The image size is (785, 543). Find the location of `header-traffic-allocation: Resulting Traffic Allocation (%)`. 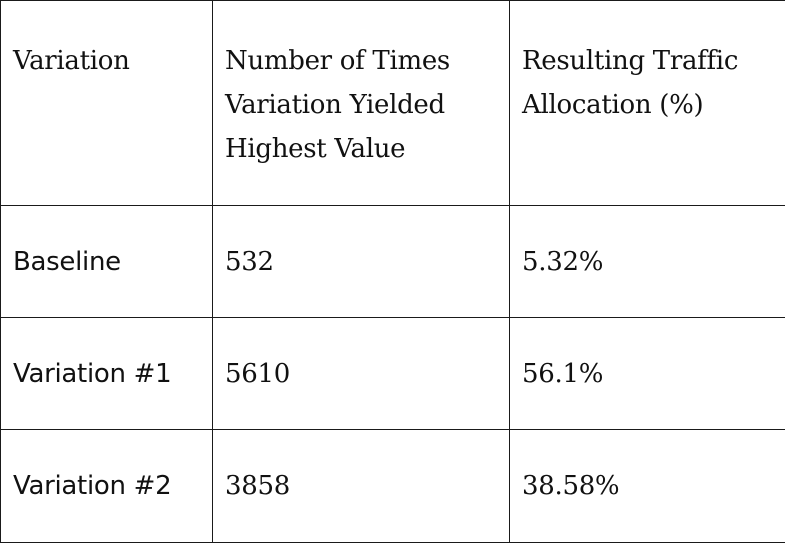

header-traffic-allocation: Resulting Traffic Allocation (%) is located at coordinates (647, 103).